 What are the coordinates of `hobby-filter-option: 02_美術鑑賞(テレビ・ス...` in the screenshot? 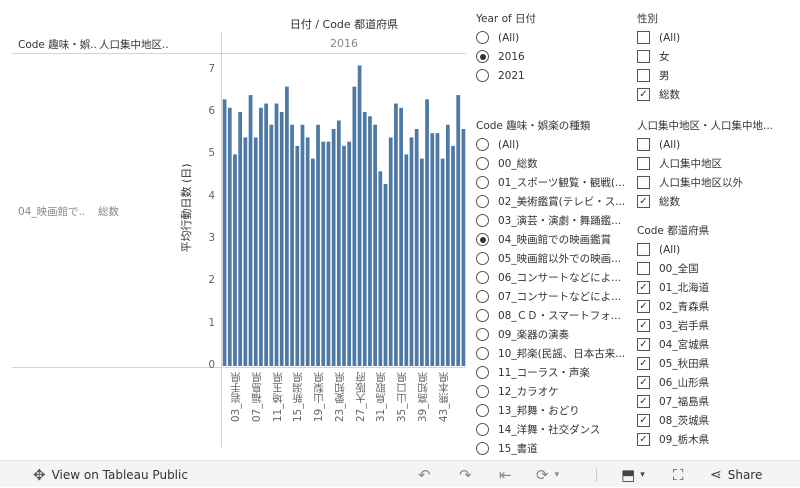 It's located at (552, 201).